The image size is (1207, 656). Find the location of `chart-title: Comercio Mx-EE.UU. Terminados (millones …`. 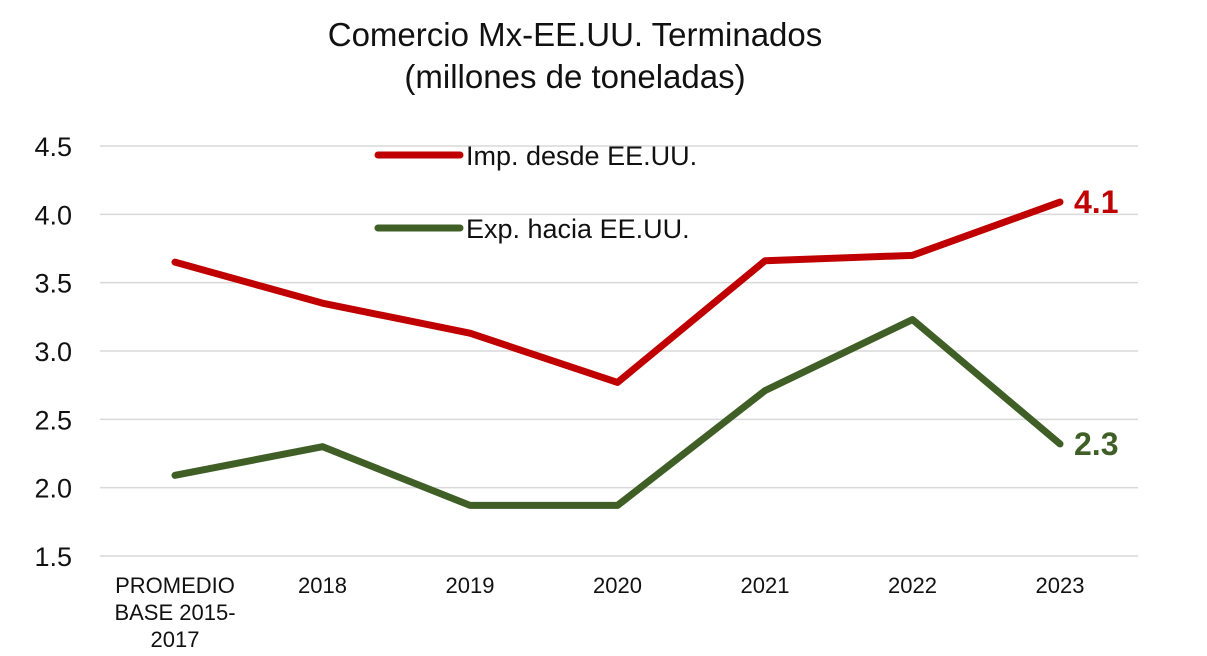

chart-title: Comercio Mx-EE.UU. Terminados (millones … is located at coordinates (575, 56).